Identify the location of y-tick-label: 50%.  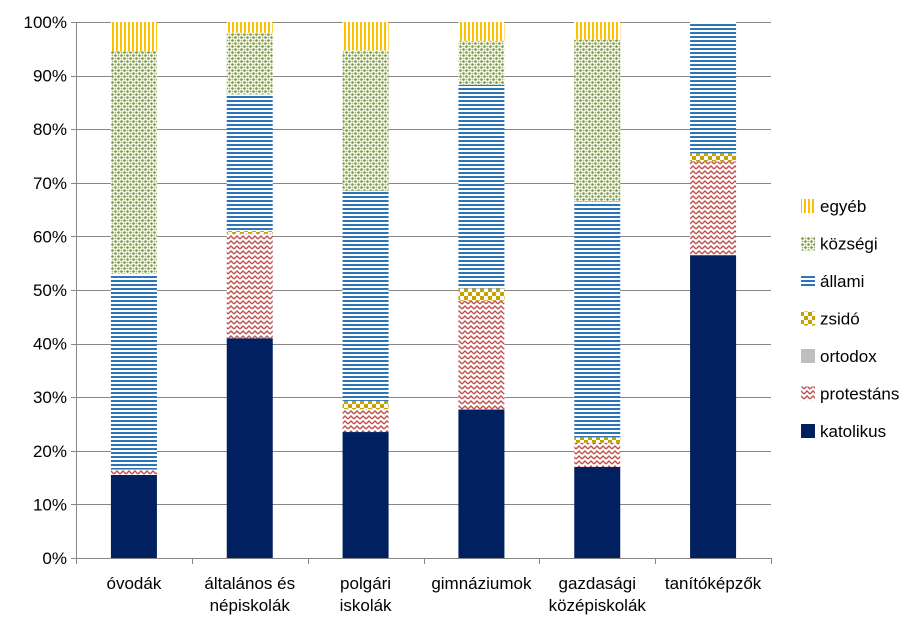
(50, 290).